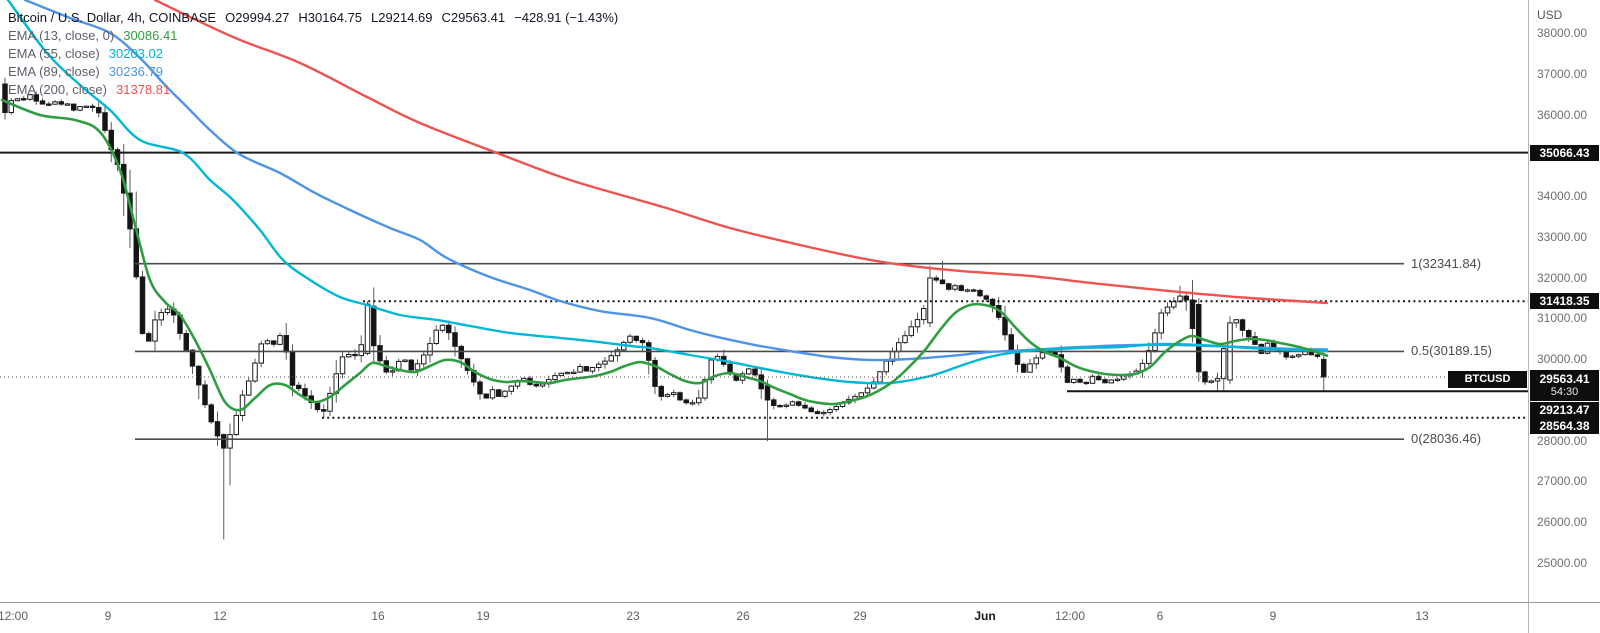  Describe the element at coordinates (1562, 196) in the screenshot. I see `price-axis-tick: 34000.00` at that location.